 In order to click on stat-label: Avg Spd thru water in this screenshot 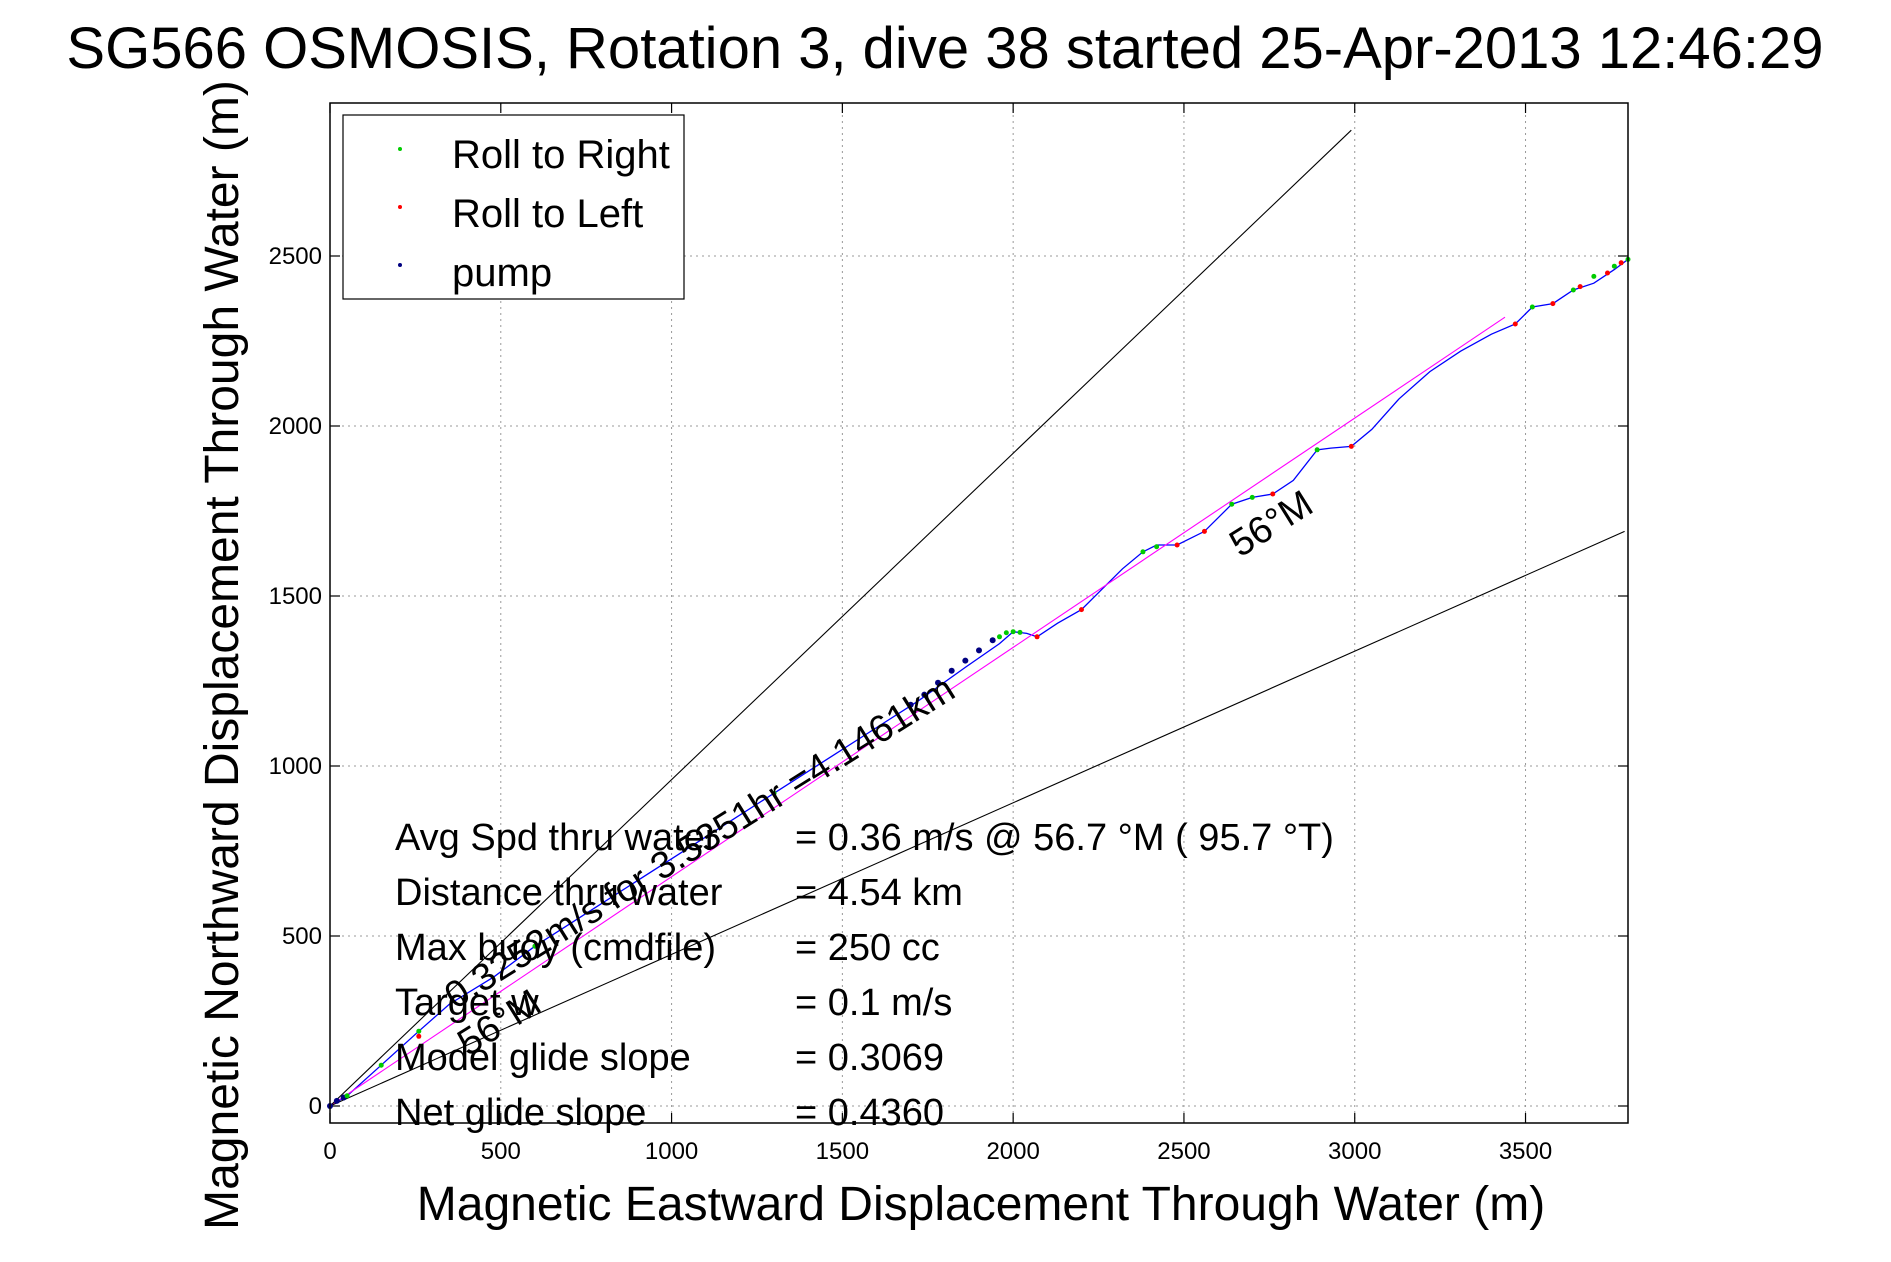, I will do `click(556, 838)`.